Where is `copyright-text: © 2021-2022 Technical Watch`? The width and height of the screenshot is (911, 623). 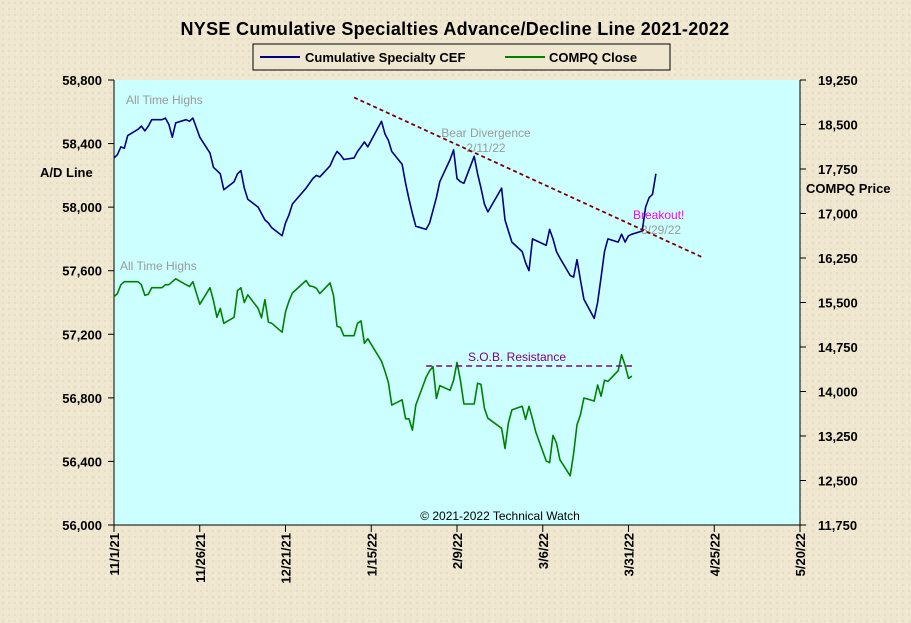 copyright-text: © 2021-2022 Technical Watch is located at coordinates (500, 516).